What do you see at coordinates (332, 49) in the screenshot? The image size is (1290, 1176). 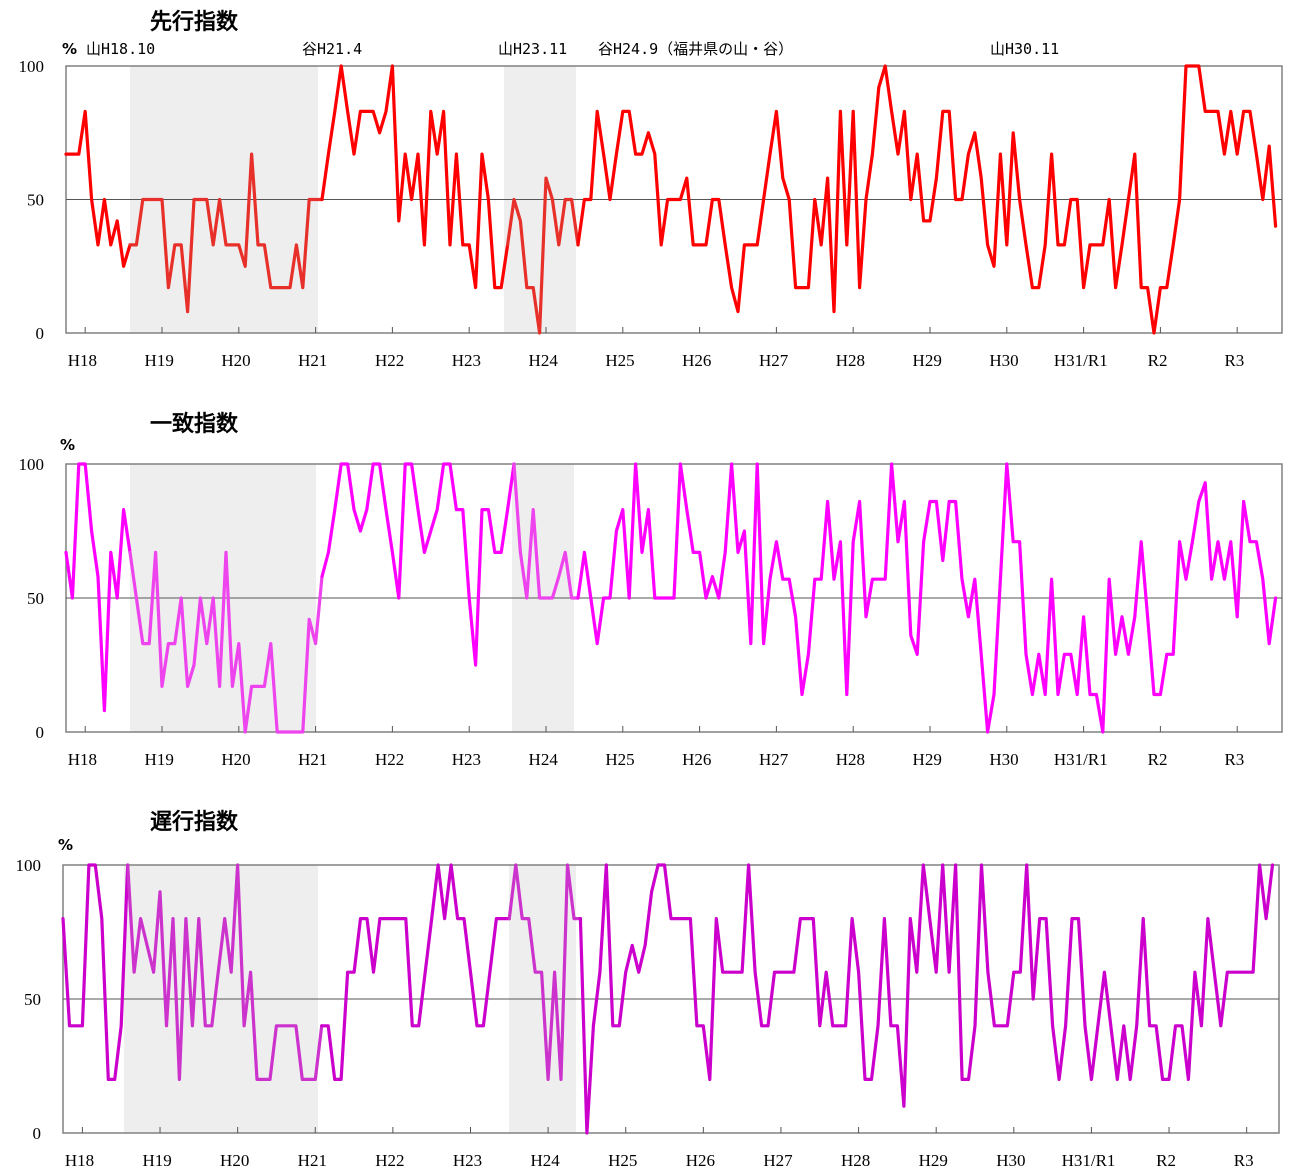 I see `annotation-trough-h21-4: 谷H21.4` at bounding box center [332, 49].